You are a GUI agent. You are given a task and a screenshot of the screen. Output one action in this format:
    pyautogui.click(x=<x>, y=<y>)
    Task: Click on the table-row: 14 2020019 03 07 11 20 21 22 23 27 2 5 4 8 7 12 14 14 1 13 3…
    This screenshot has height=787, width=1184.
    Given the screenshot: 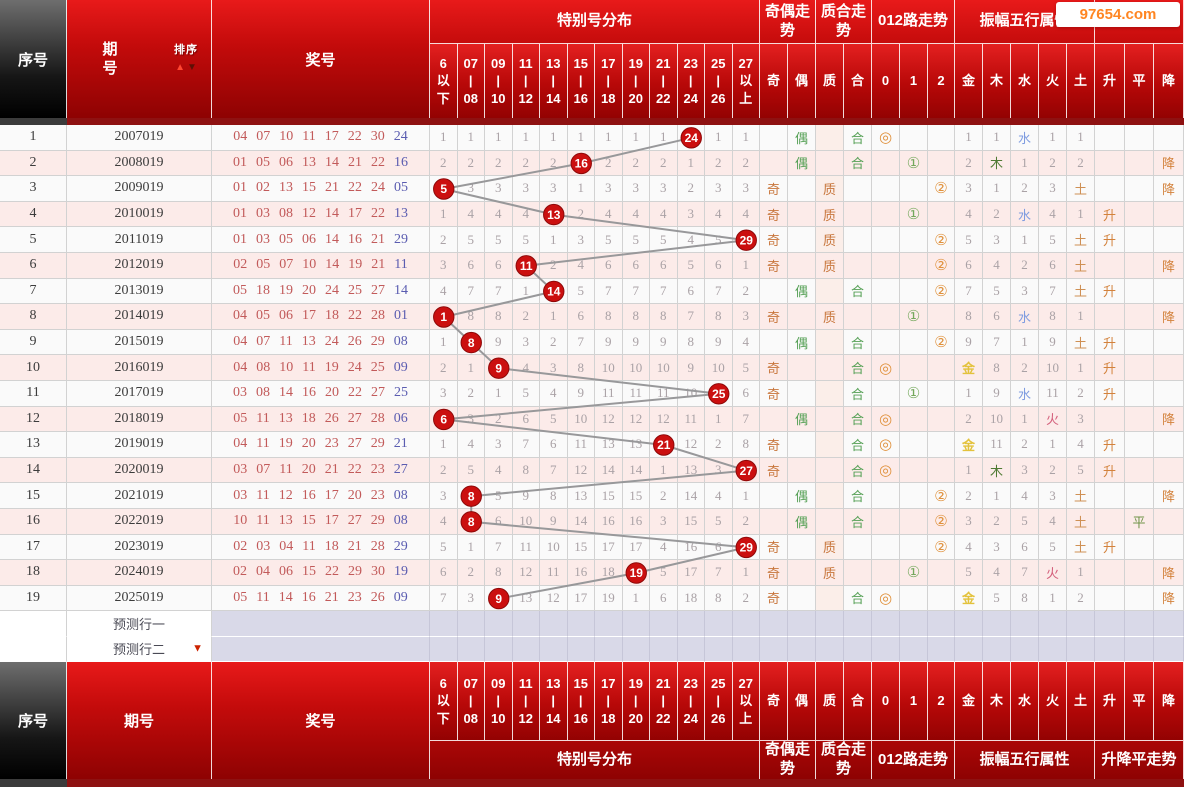 What is the action you would take?
    pyautogui.click(x=592, y=470)
    